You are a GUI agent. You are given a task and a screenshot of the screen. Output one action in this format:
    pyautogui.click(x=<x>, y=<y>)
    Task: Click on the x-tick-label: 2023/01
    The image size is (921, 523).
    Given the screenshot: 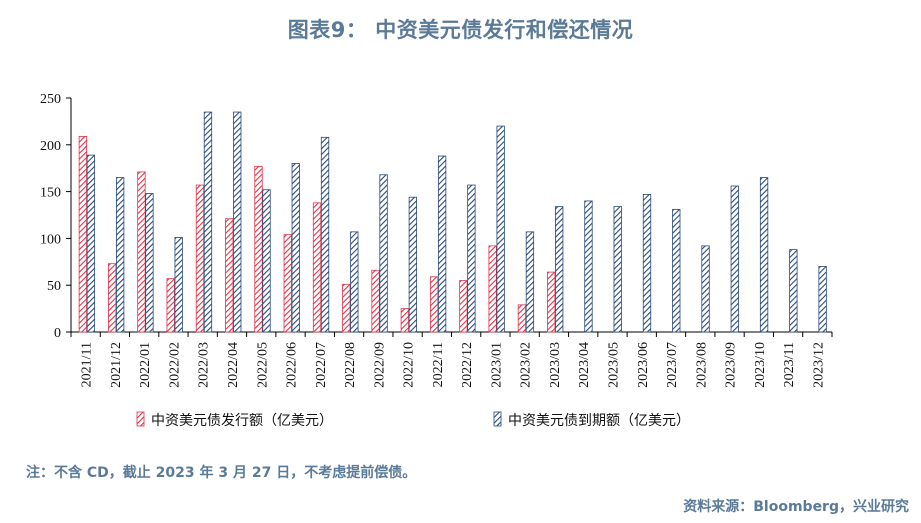 What is the action you would take?
    pyautogui.click(x=496, y=365)
    